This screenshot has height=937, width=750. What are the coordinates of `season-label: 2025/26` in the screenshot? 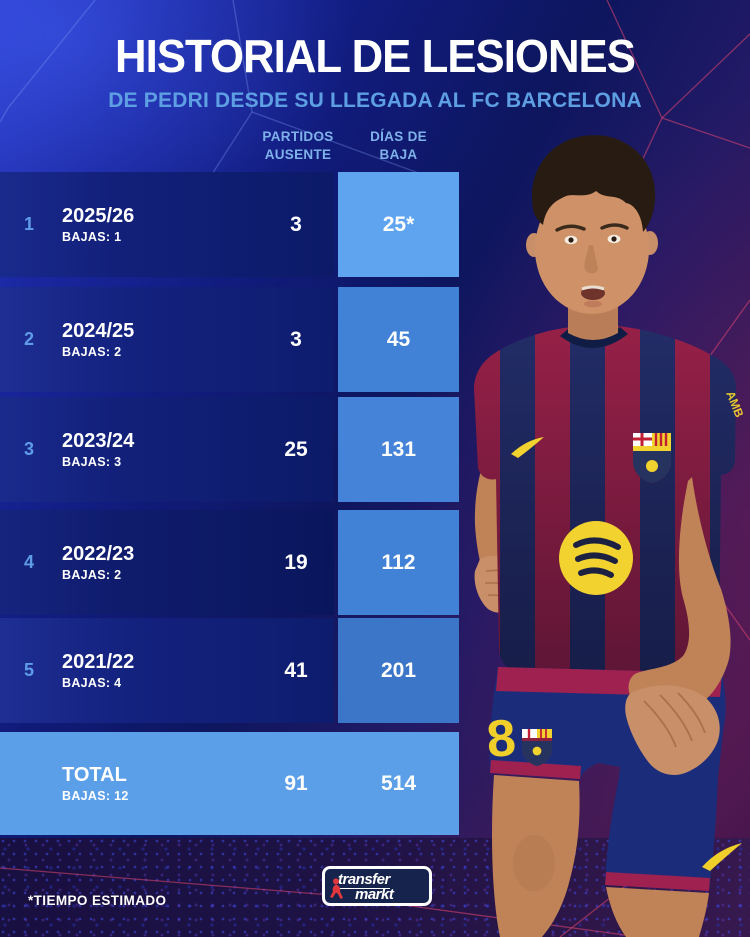 It's located at (98, 216).